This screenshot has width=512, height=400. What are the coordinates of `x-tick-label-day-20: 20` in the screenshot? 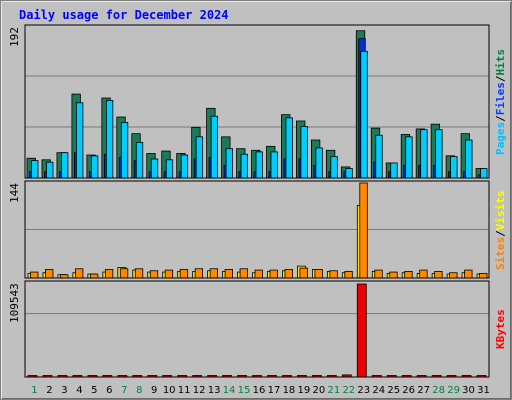 It's located at (319, 390).